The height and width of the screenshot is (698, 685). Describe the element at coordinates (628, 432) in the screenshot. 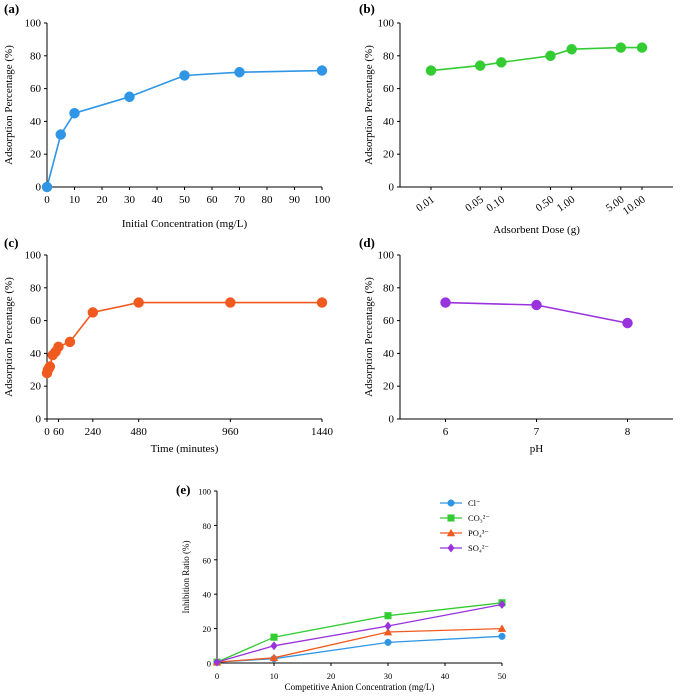

I see `x-tick-label: 8` at that location.